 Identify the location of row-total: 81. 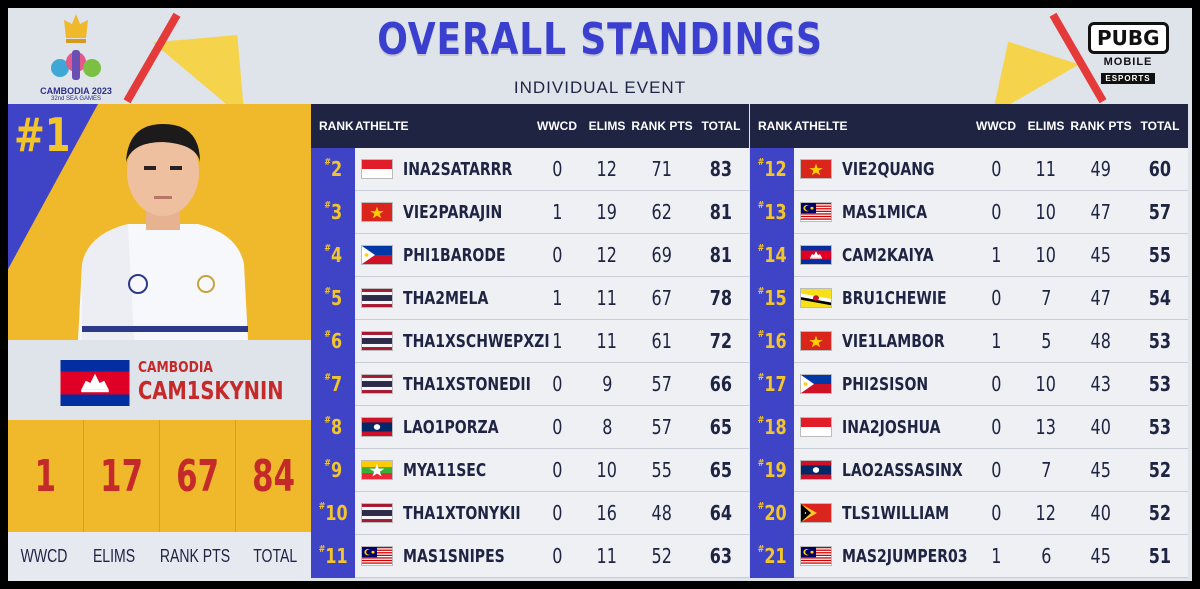
(721, 255).